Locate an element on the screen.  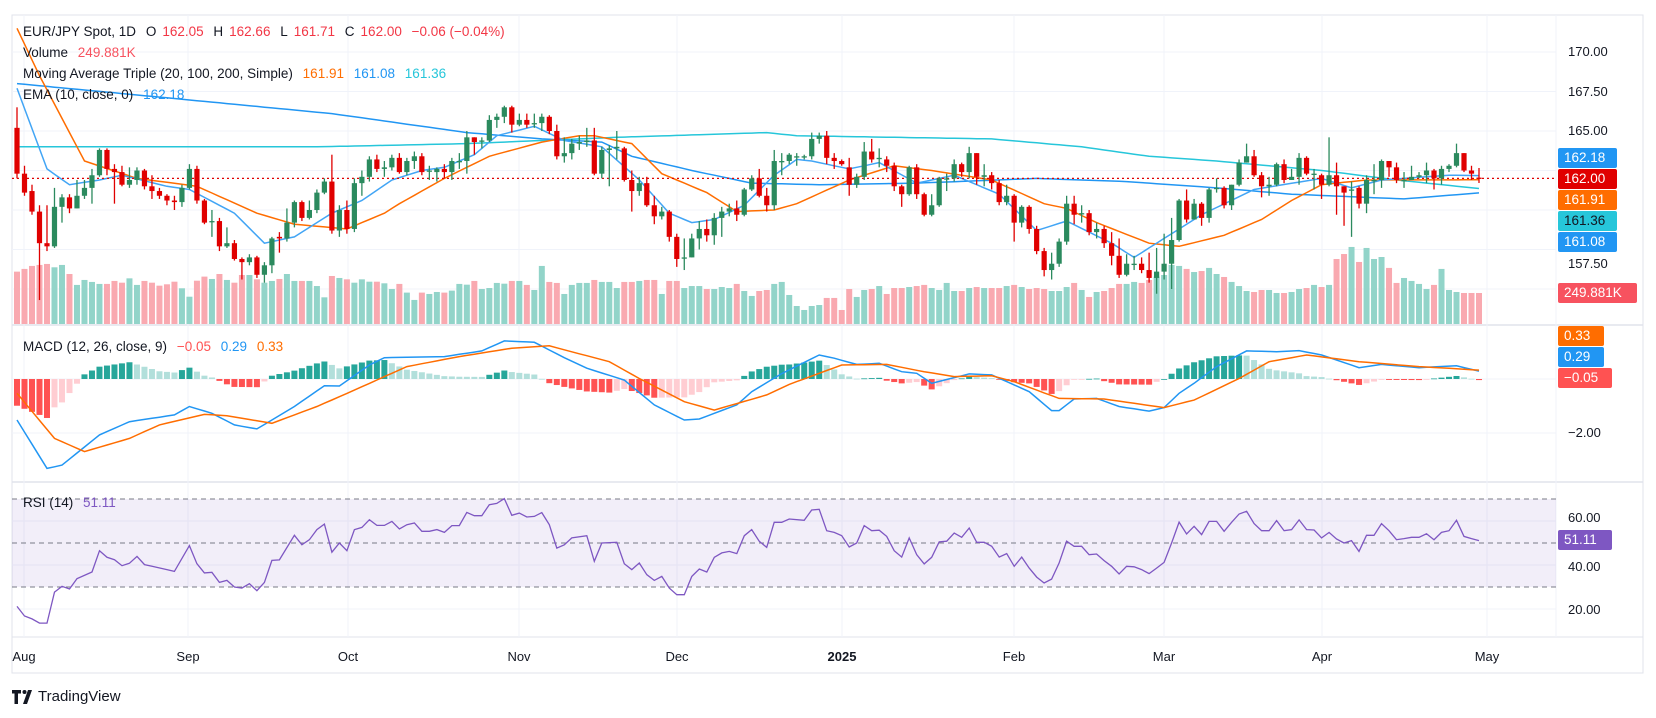
volume-legend: Volume 249.881K is located at coordinates (82, 53).